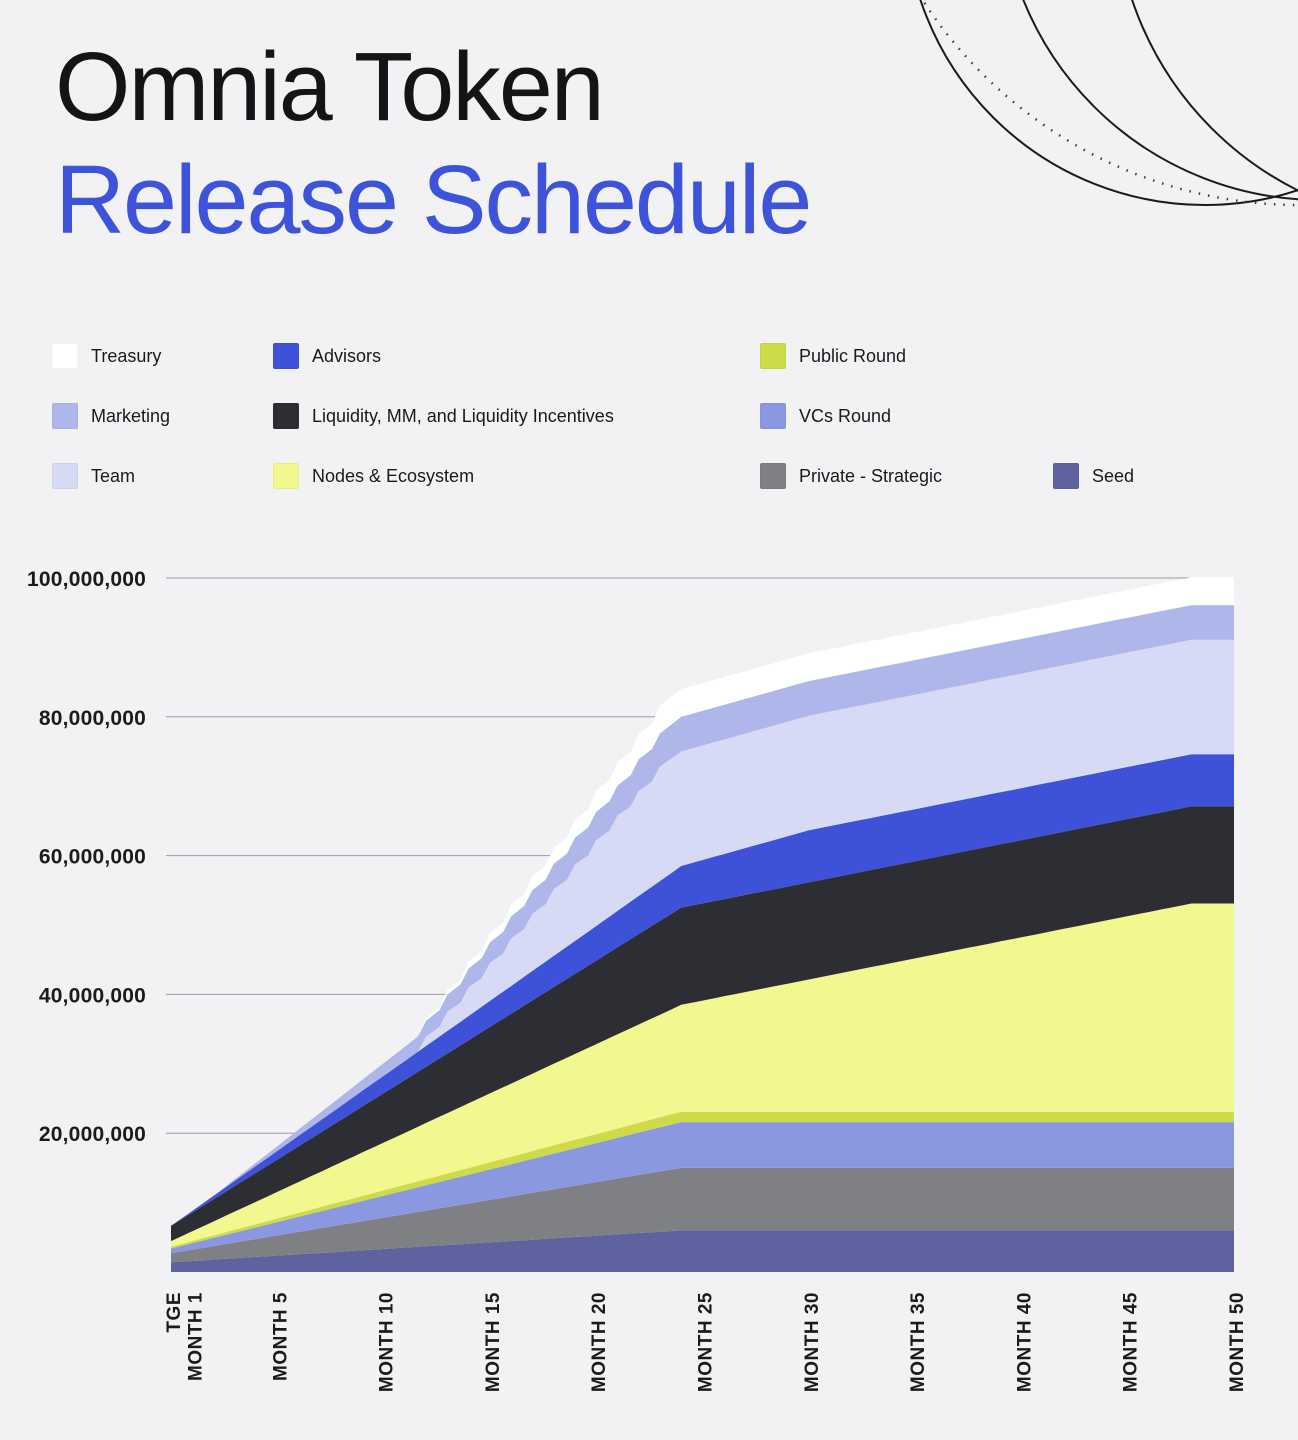 The width and height of the screenshot is (1298, 1440). What do you see at coordinates (86, 579) in the screenshot?
I see `y-axis-label-100m: 100,000,000` at bounding box center [86, 579].